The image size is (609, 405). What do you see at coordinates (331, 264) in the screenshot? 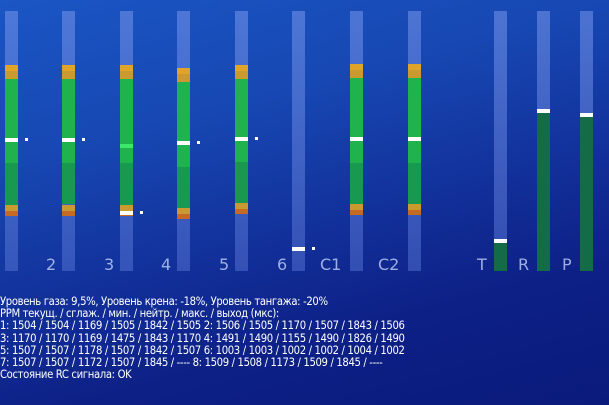
I see `channel-label-c1: C1` at bounding box center [331, 264].